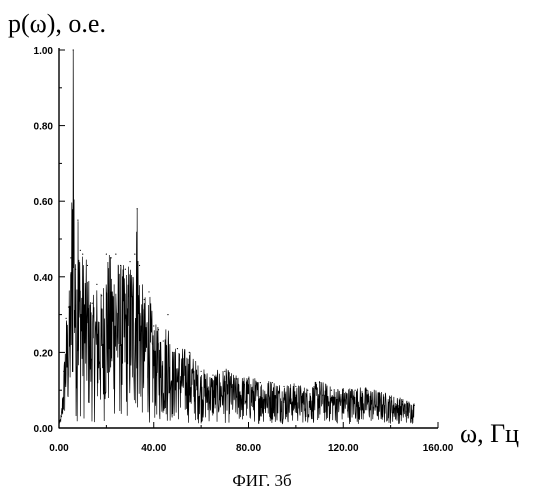 This screenshot has width=540, height=500. What do you see at coordinates (438, 448) in the screenshot?
I see `x-tick-label: 160.00` at bounding box center [438, 448].